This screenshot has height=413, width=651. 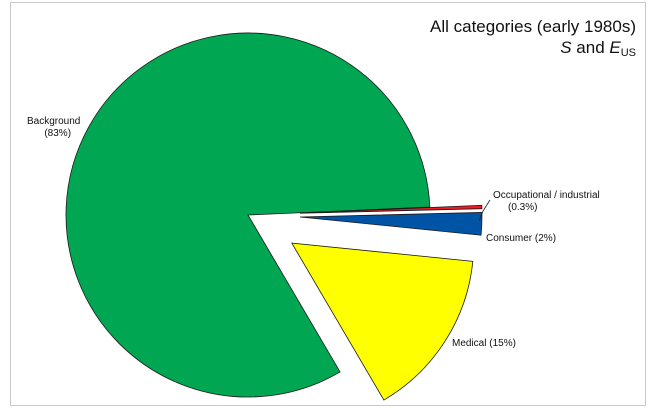 What do you see at coordinates (391, 224) in the screenshot?
I see `pie-slice-consumer` at bounding box center [391, 224].